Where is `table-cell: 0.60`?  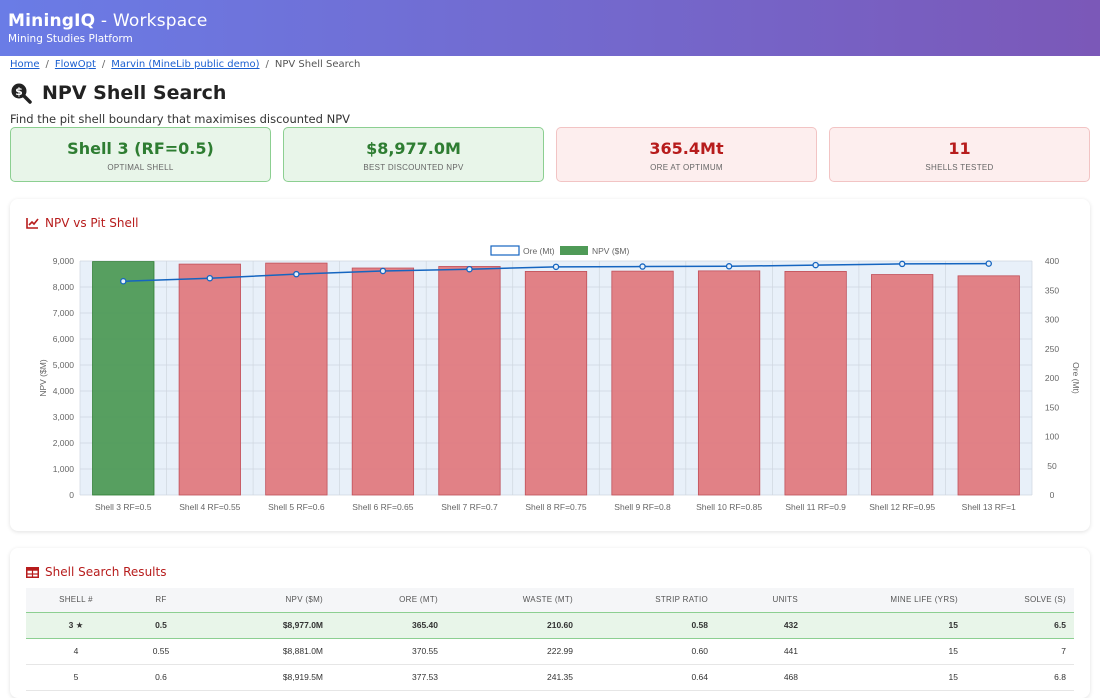
table-cell: 0.60 is located at coordinates (648, 651).